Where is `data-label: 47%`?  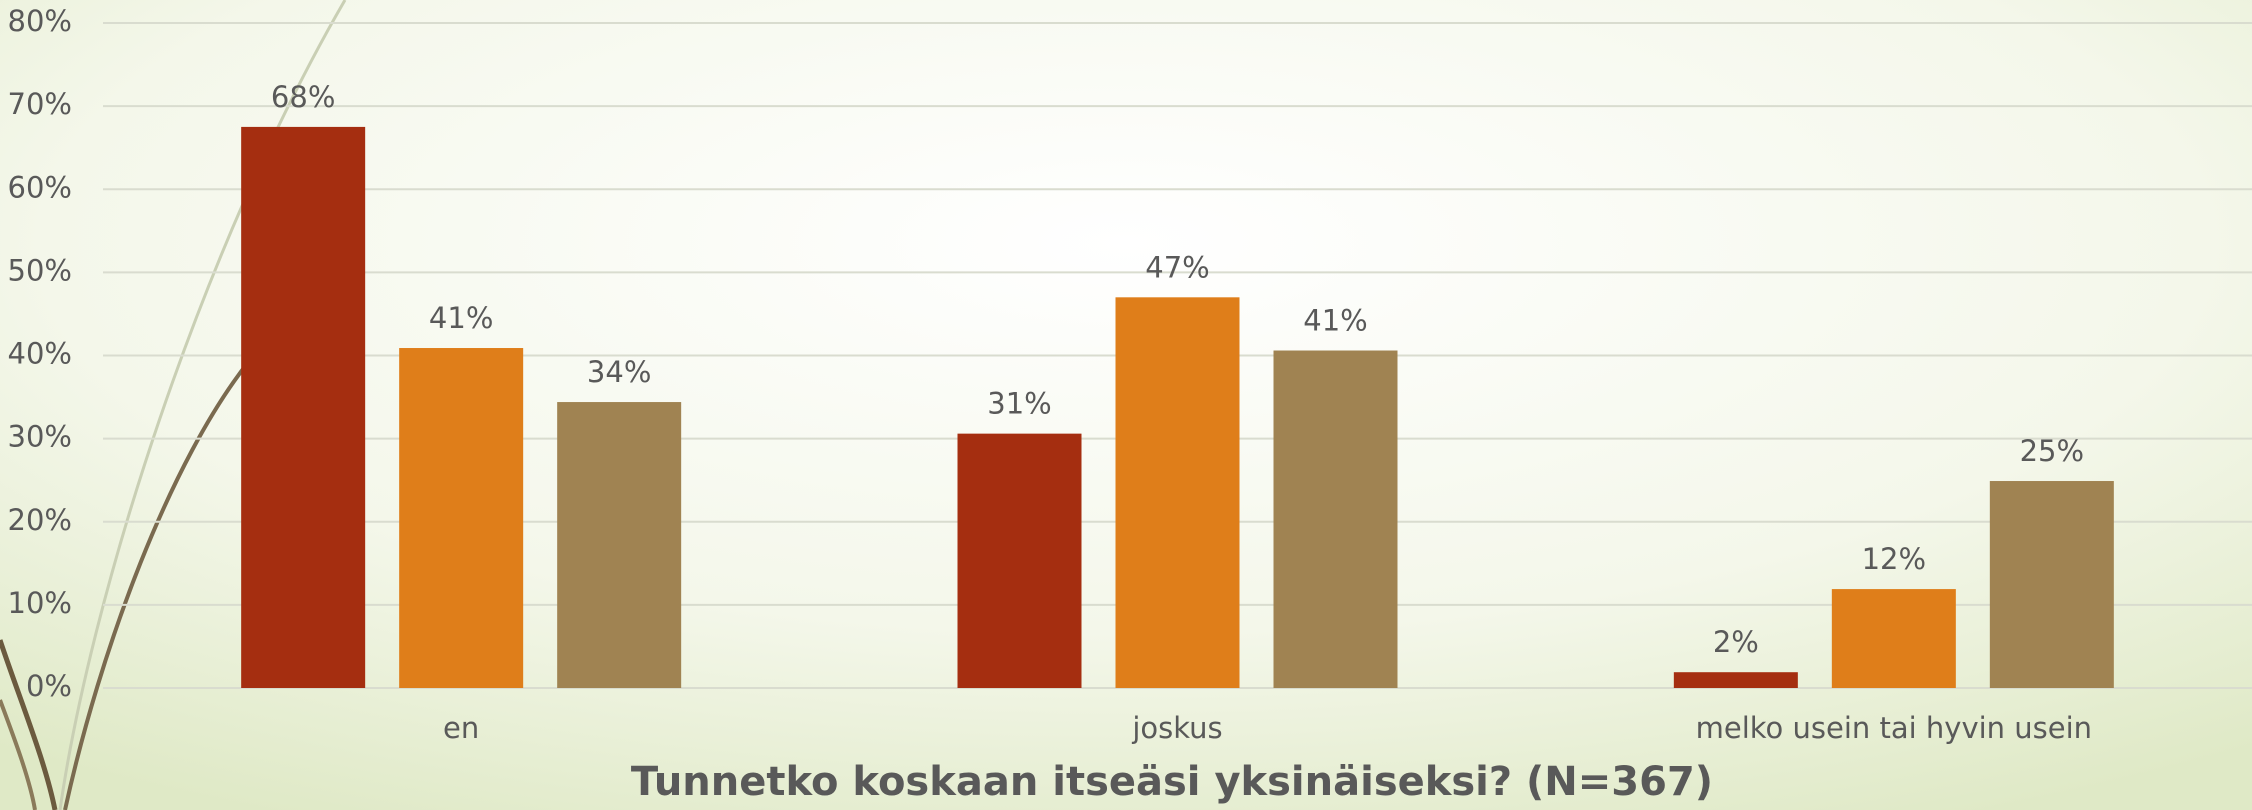
data-label: 47% is located at coordinates (1177, 267).